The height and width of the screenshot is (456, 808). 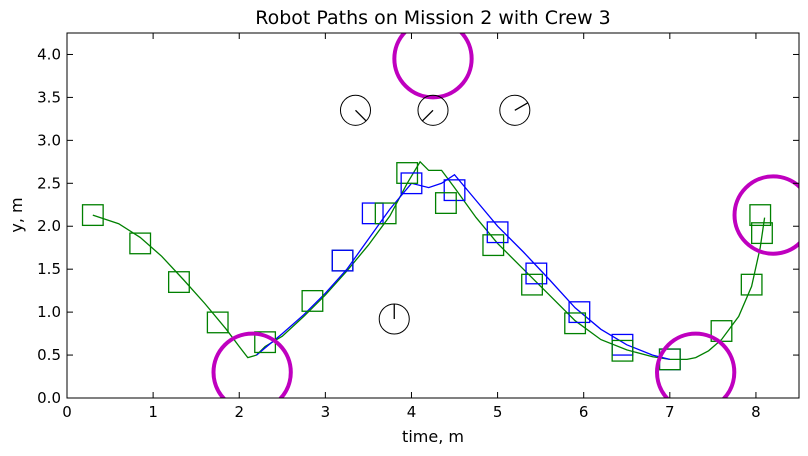 What do you see at coordinates (49, 226) in the screenshot?
I see `y-tick-label-4: 2.0` at bounding box center [49, 226].